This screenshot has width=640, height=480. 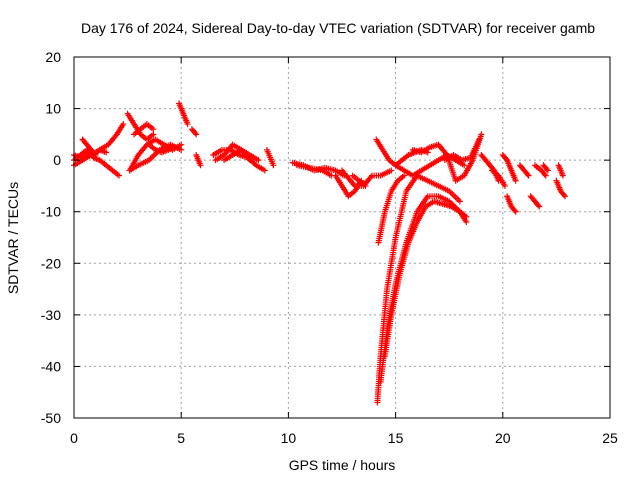 I want to click on series-arc3, so click(x=99, y=145).